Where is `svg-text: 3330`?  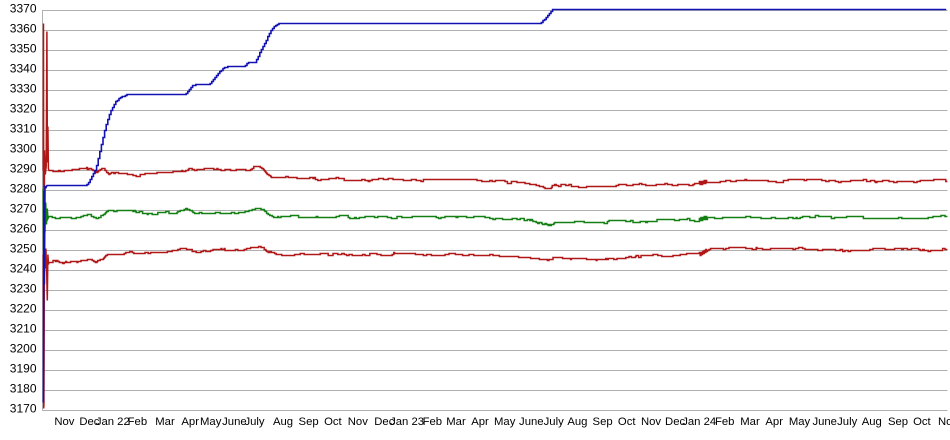
svg-text: 3330 is located at coordinates (23, 89).